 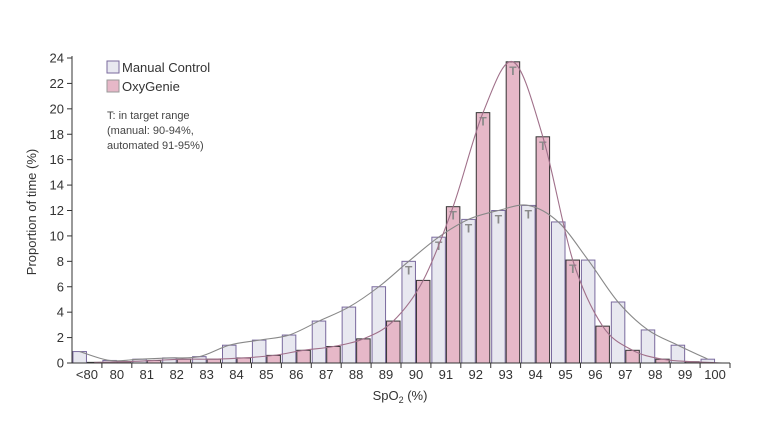 What do you see at coordinates (476, 374) in the screenshot?
I see `x-tick-label: 92` at bounding box center [476, 374].